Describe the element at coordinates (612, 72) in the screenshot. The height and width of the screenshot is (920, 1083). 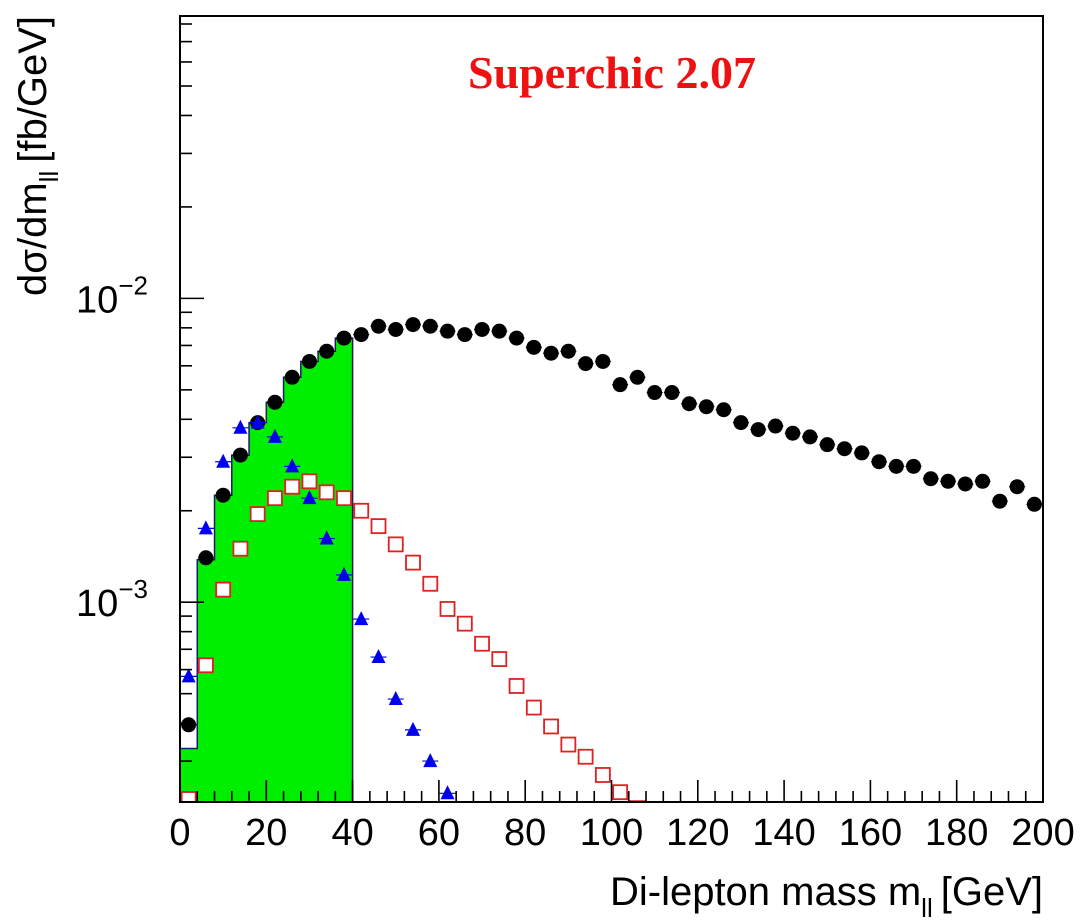
I see `chart-title: Superchic 2.07` at that location.